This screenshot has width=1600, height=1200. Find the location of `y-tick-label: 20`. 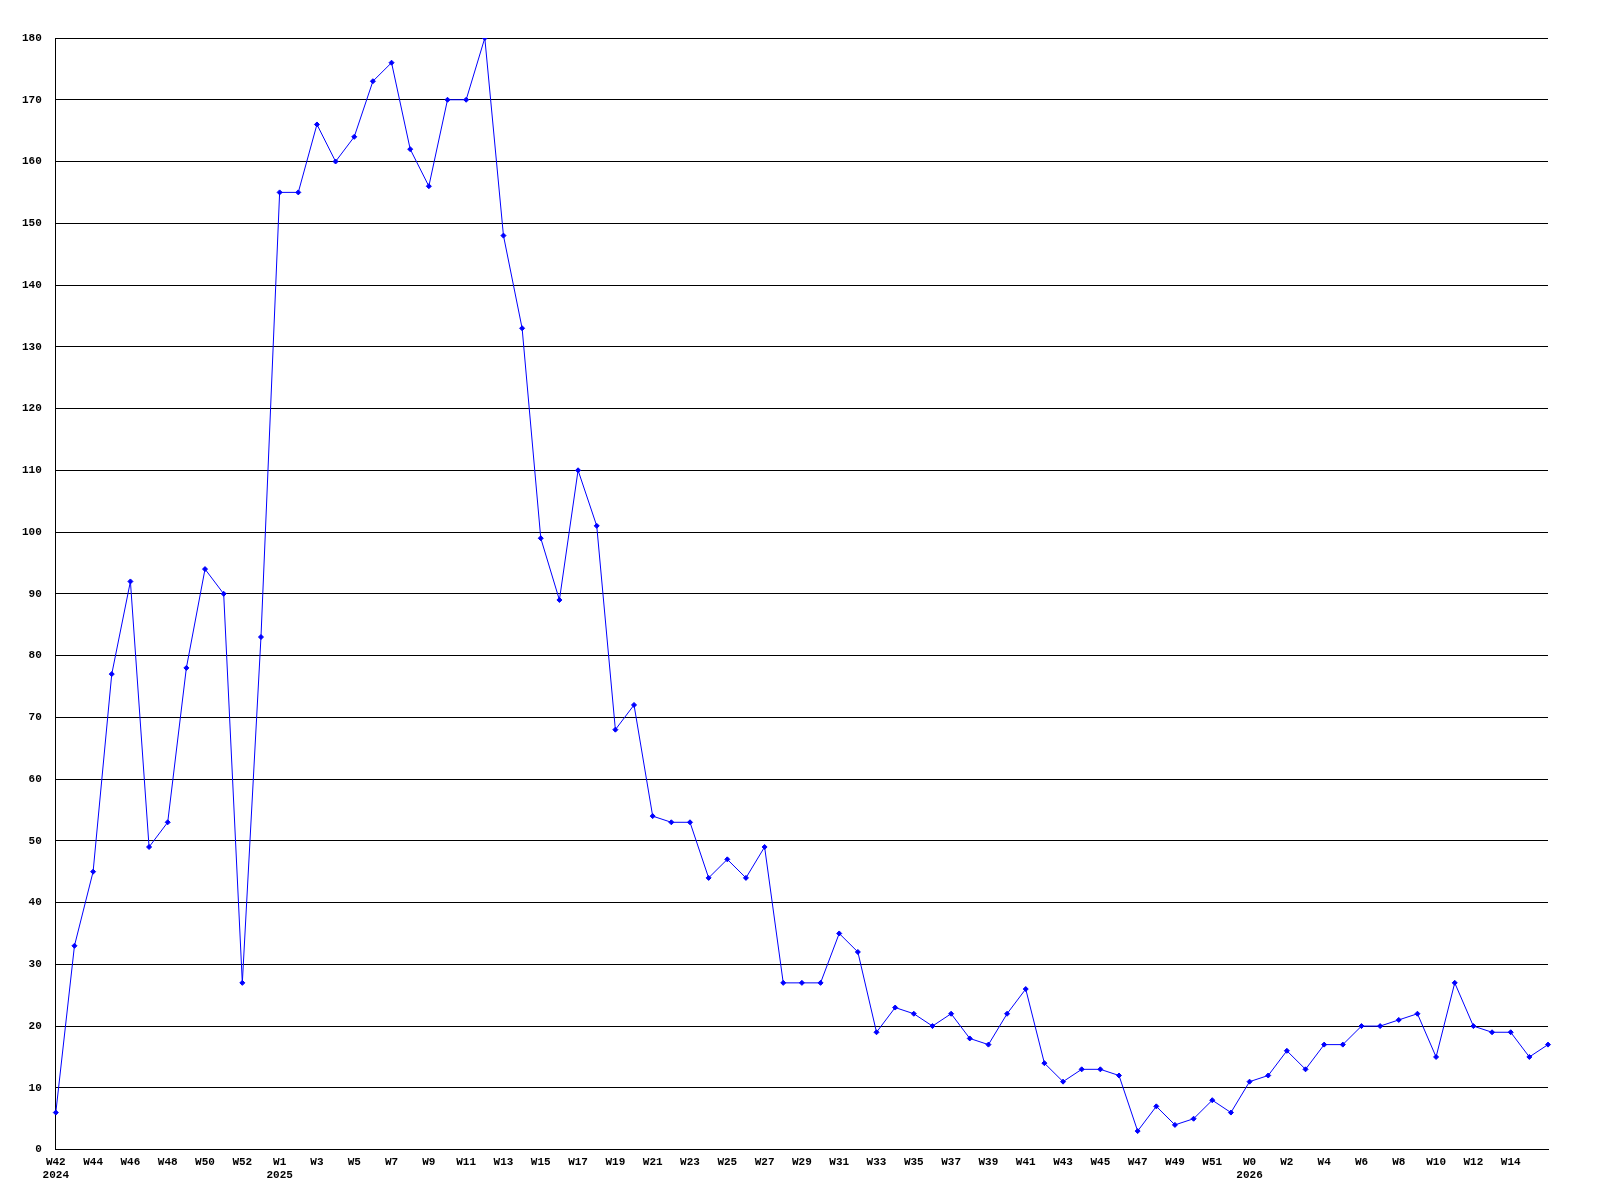

y-tick-label: 20 is located at coordinates (35, 1025).